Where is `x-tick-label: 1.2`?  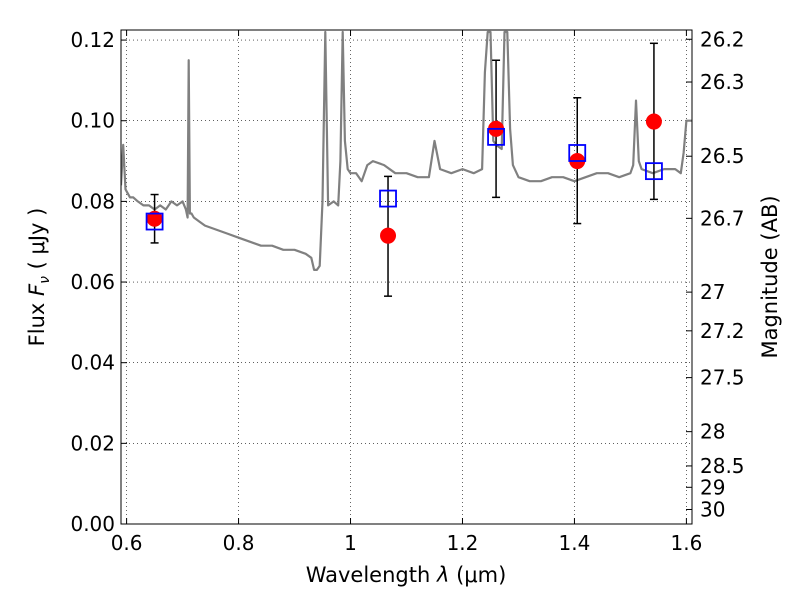 x-tick-label: 1.2 is located at coordinates (463, 543).